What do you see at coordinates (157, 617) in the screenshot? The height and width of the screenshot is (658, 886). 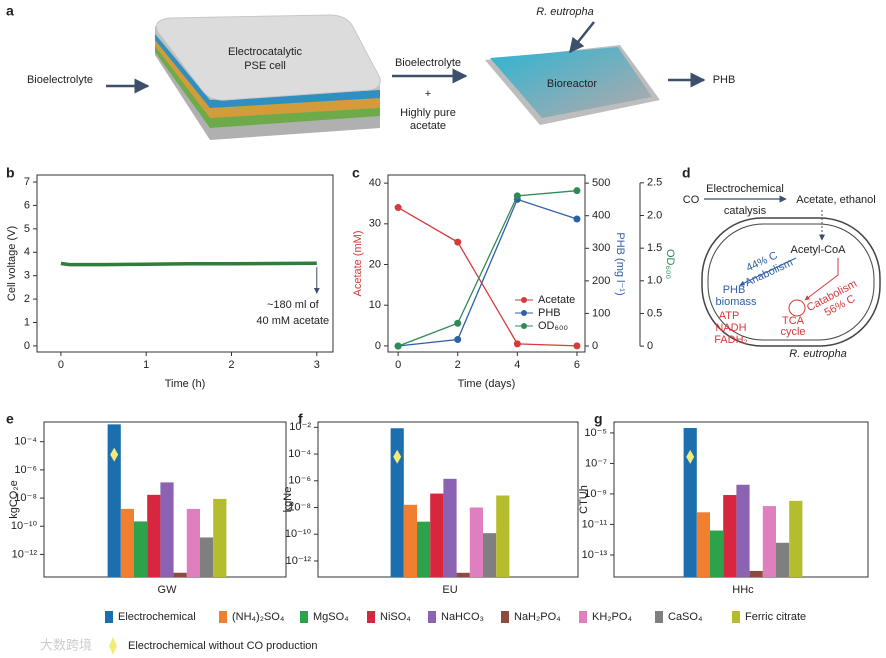 I see `legend-label: Electrochemical` at bounding box center [157, 617].